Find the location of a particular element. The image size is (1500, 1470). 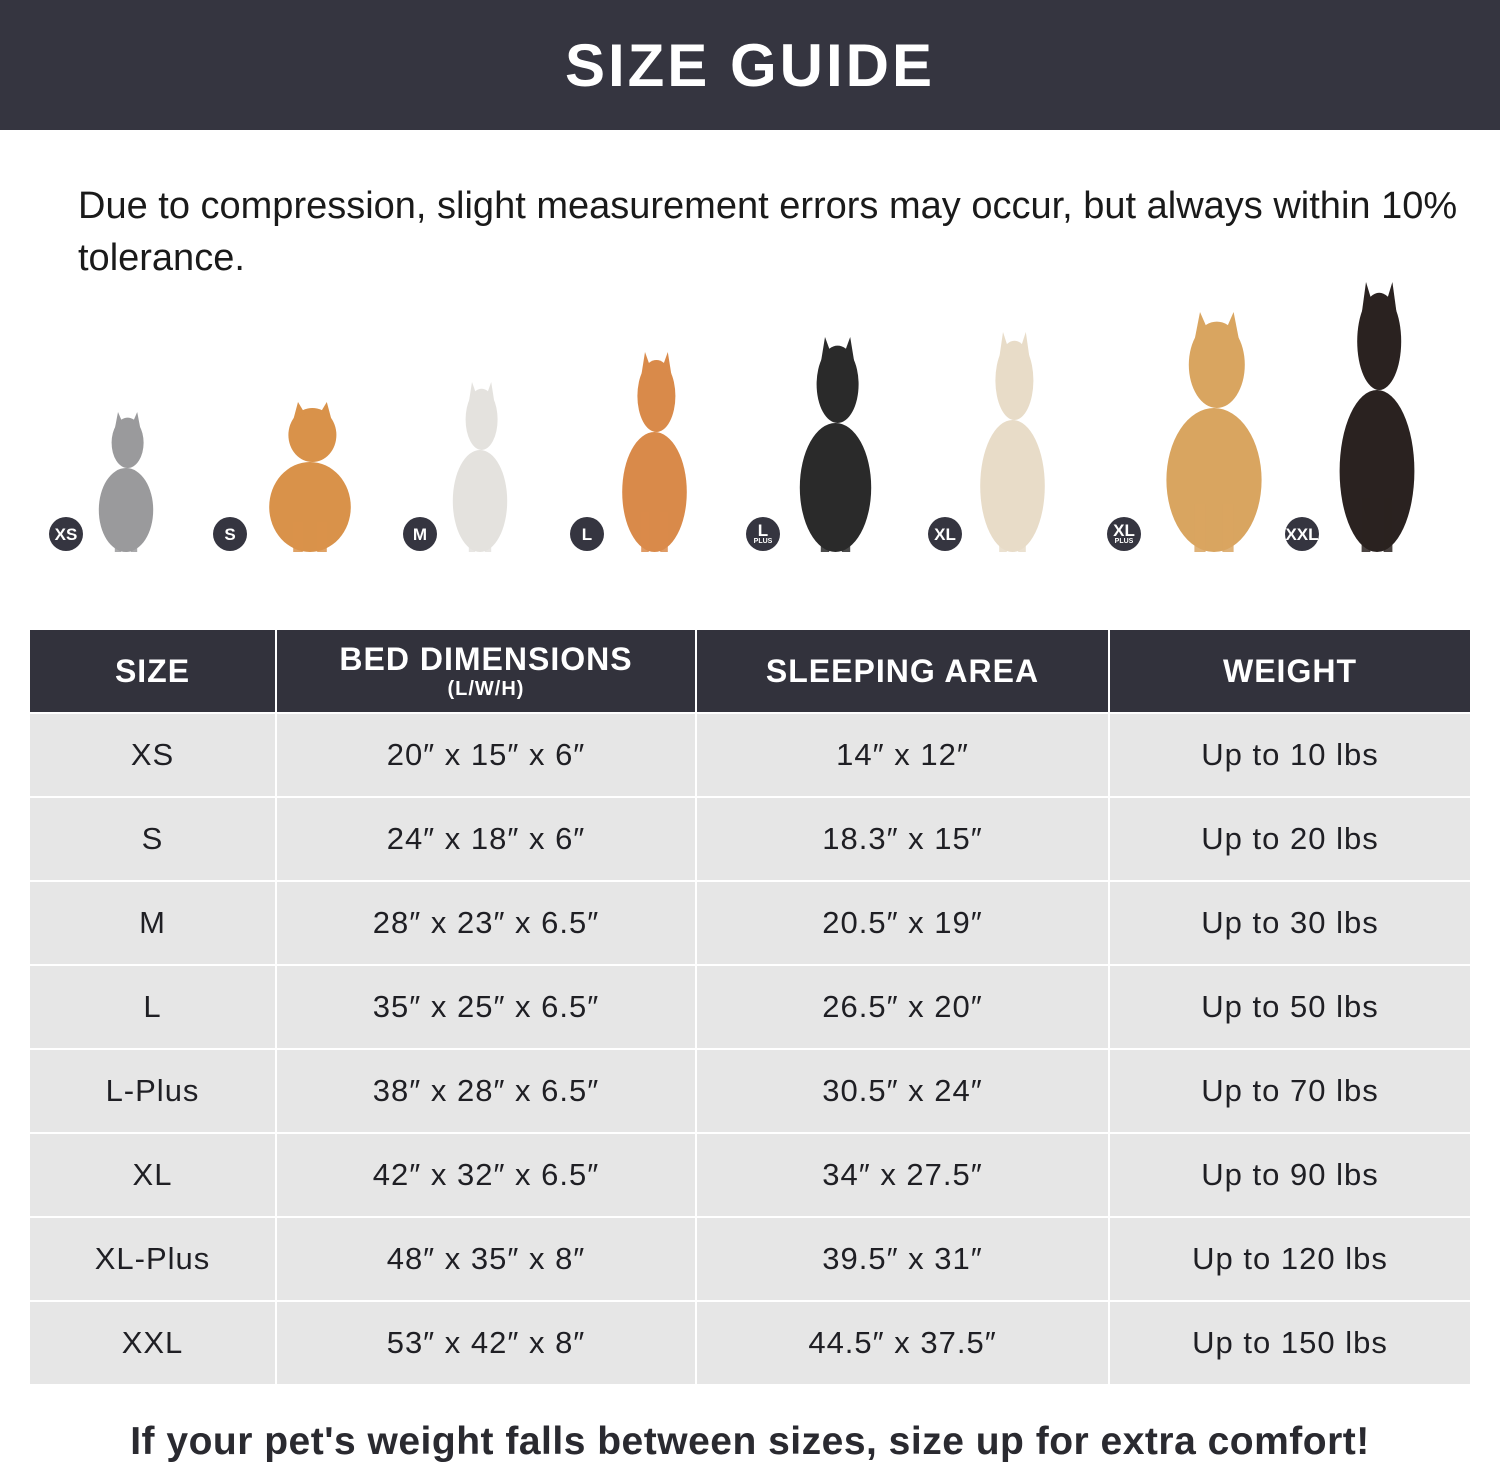

cat-icon is located at coordinates (126, 482).